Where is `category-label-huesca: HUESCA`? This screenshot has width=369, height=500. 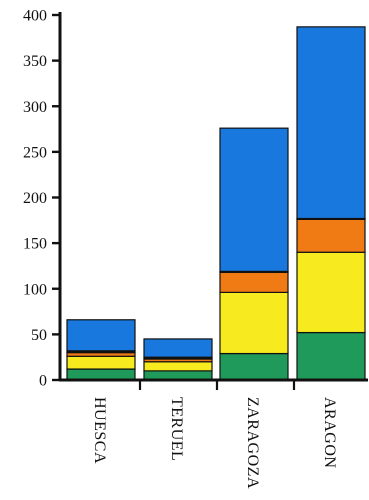 category-label-huesca: HUESCA is located at coordinates (99, 430).